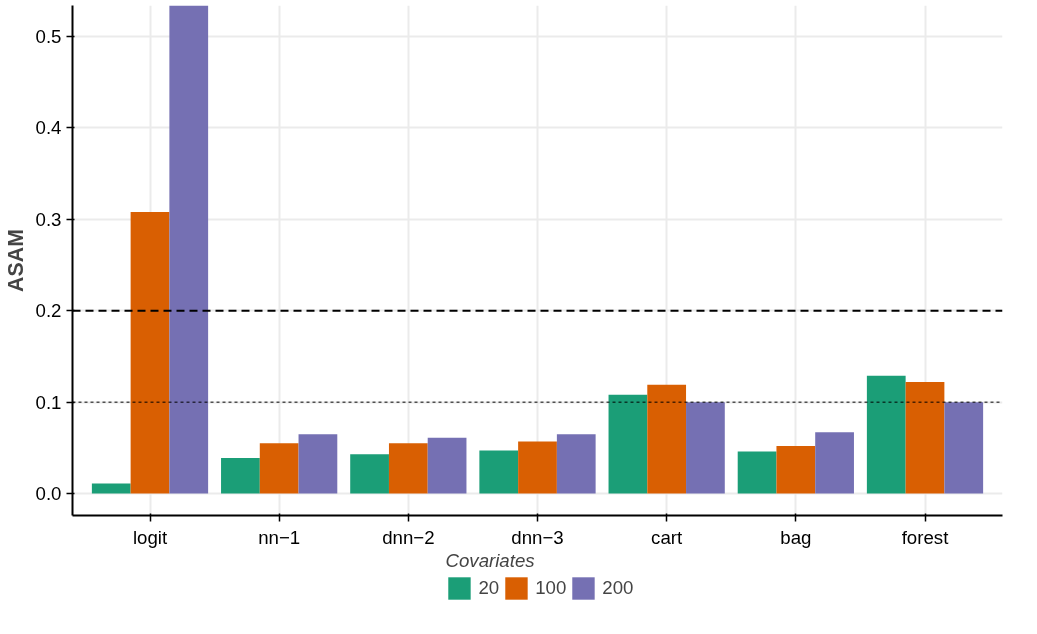 The height and width of the screenshot is (634, 1037). What do you see at coordinates (48, 219) in the screenshot?
I see `y-tick-label: 0.3` at bounding box center [48, 219].